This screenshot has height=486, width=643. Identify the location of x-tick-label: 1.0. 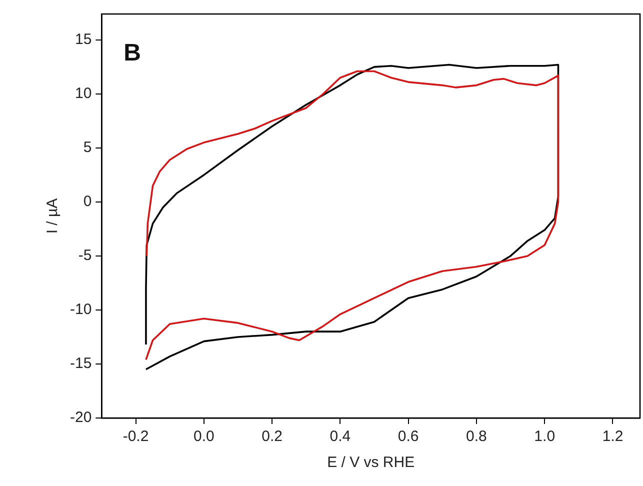
(545, 437).